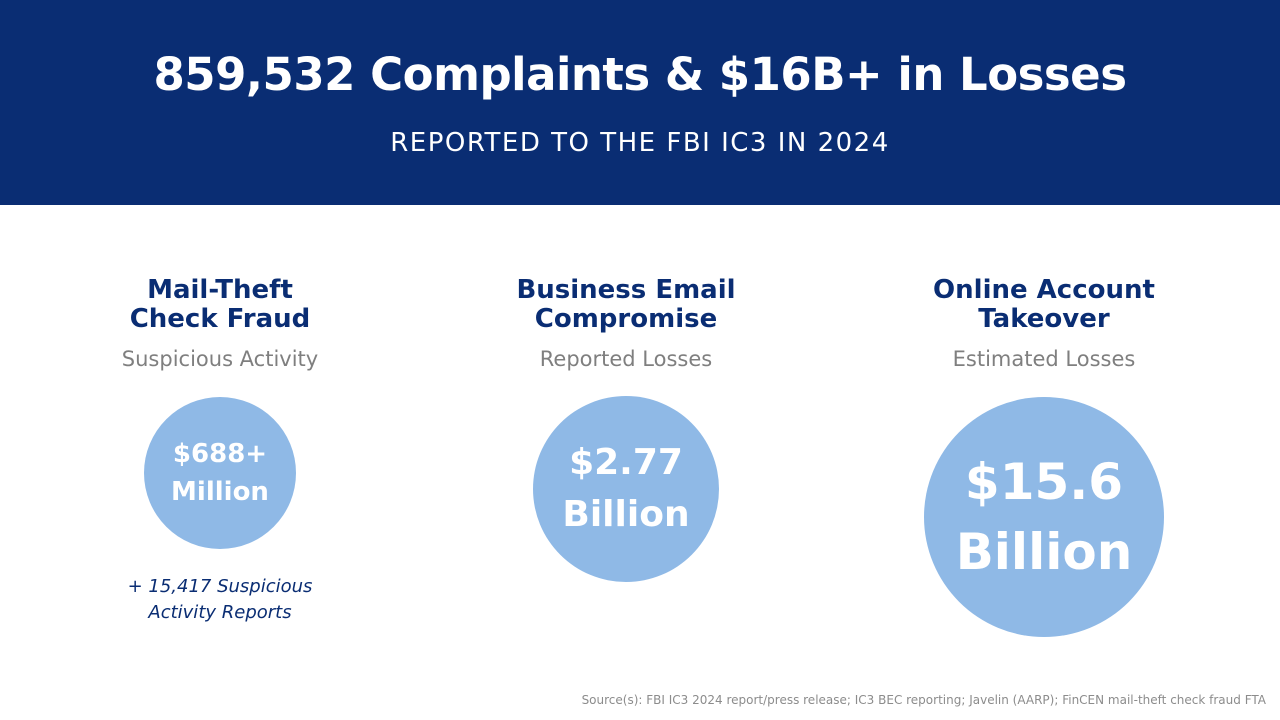 This screenshot has width=1280, height=720. What do you see at coordinates (220, 359) in the screenshot?
I see `stat-subtitle: Suspicious Activity` at bounding box center [220, 359].